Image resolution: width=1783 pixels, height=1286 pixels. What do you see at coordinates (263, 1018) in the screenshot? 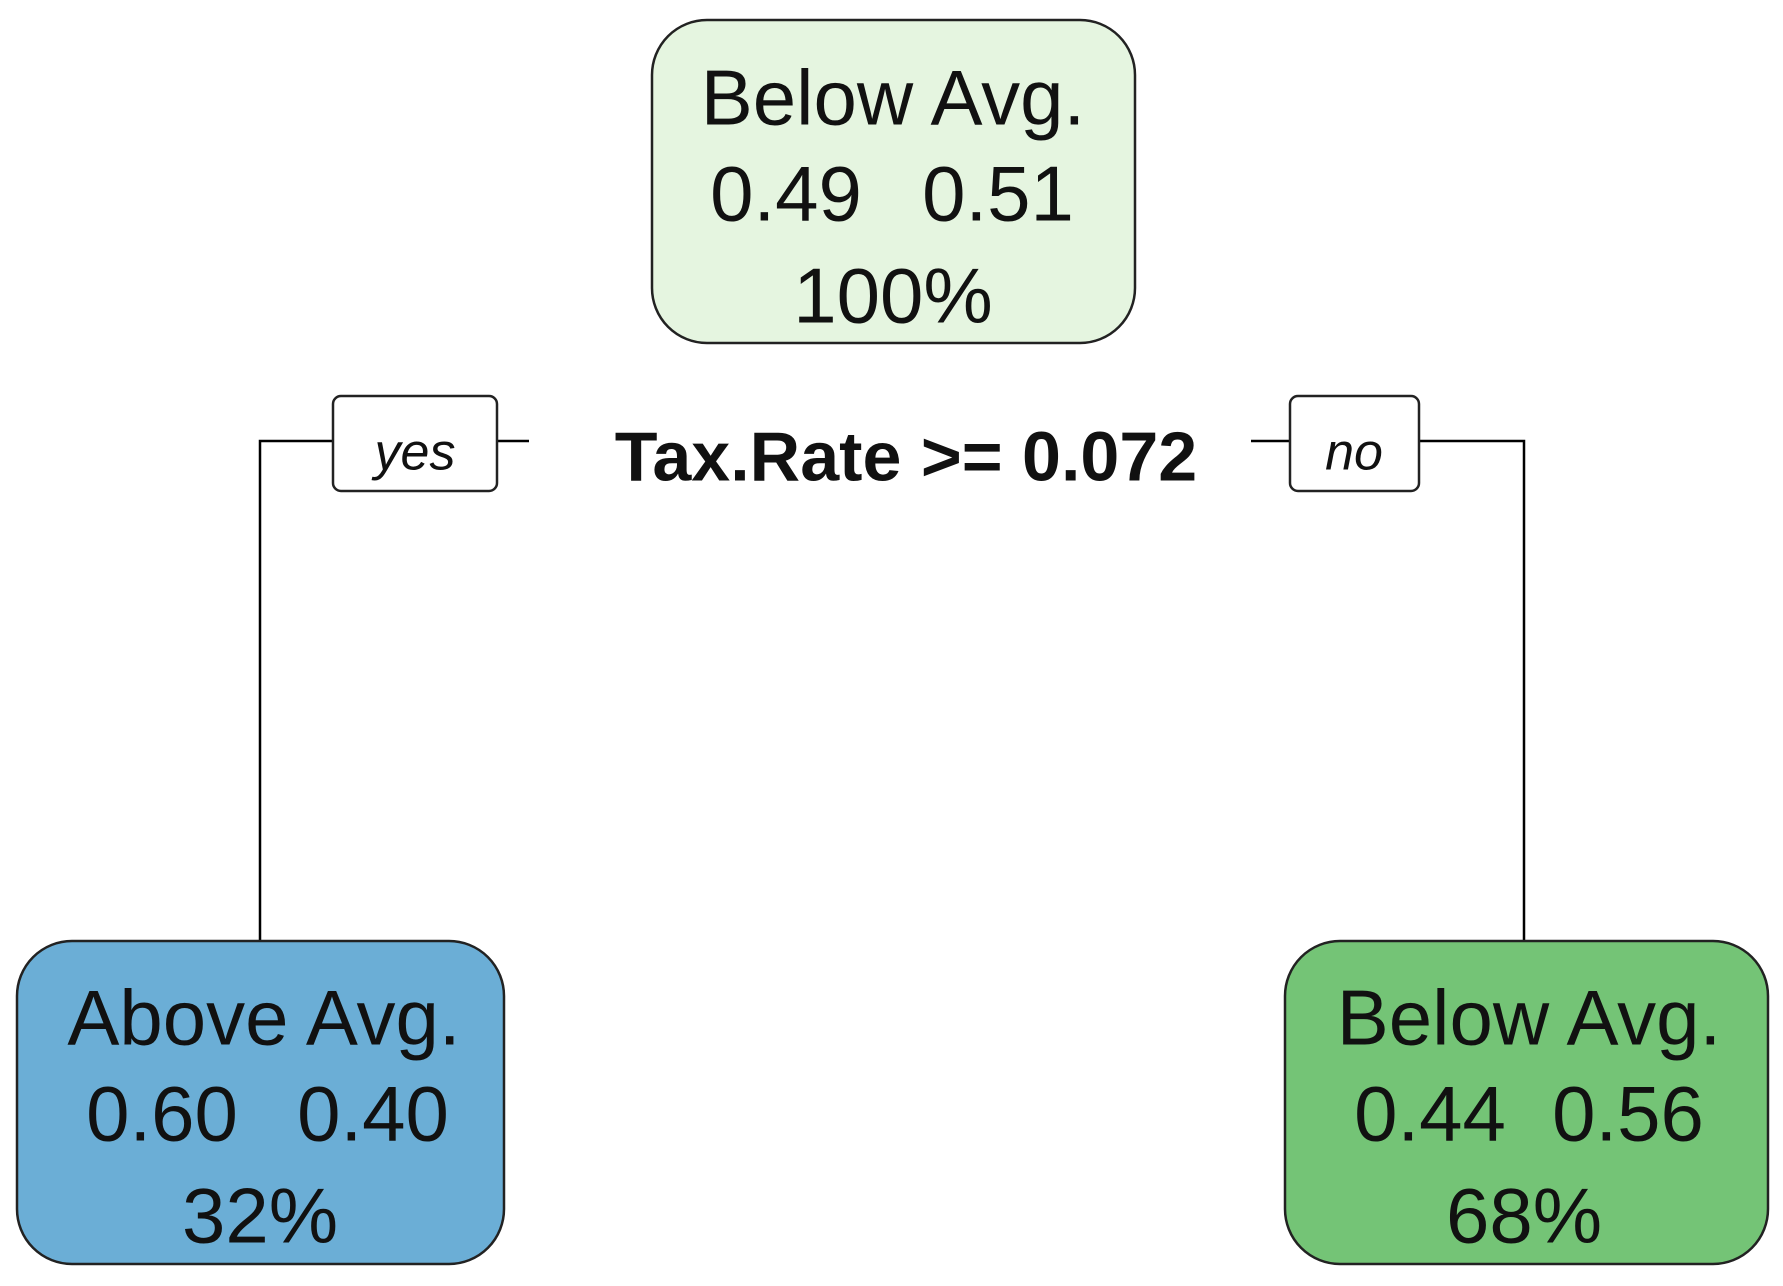
I see `node-label: Above Avg.` at bounding box center [263, 1018].